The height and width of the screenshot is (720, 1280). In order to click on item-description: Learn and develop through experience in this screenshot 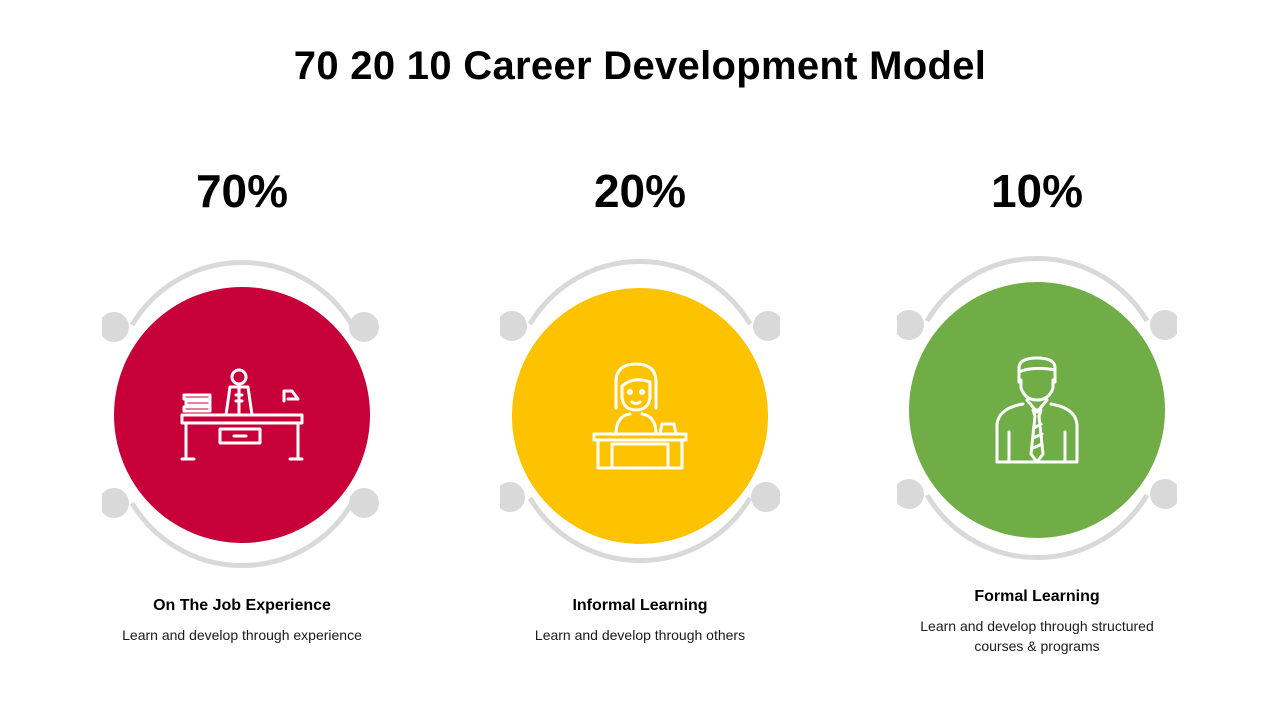, I will do `click(242, 635)`.